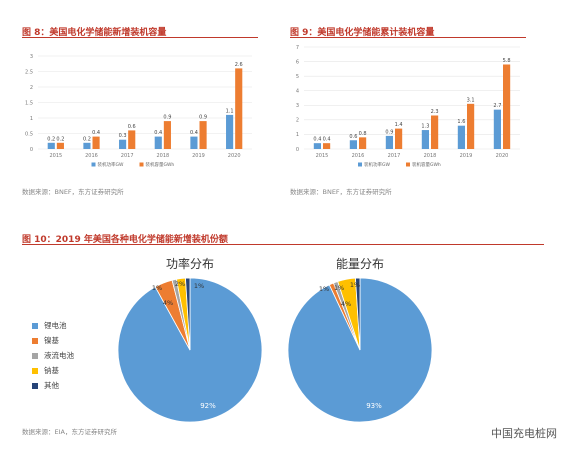  What do you see at coordinates (297, 48) in the screenshot?
I see `y-tick-label: 7` at bounding box center [297, 48].